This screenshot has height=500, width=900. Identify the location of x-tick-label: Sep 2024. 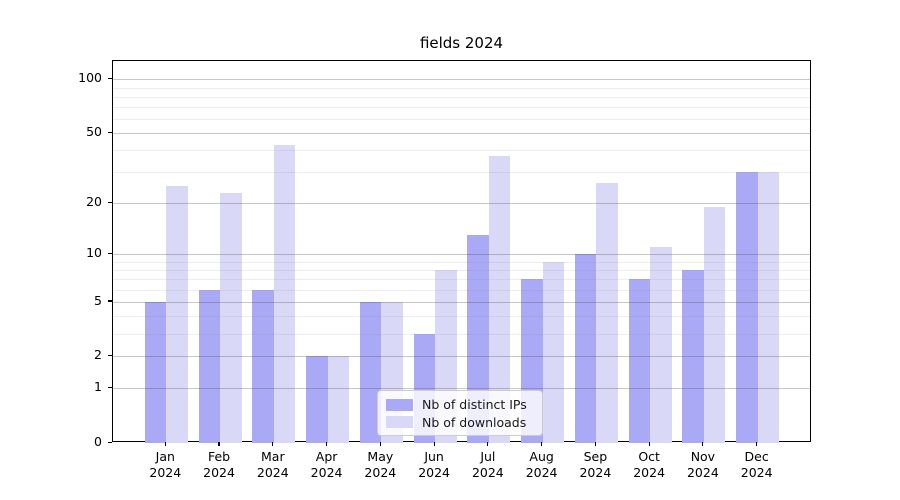
(595, 464).